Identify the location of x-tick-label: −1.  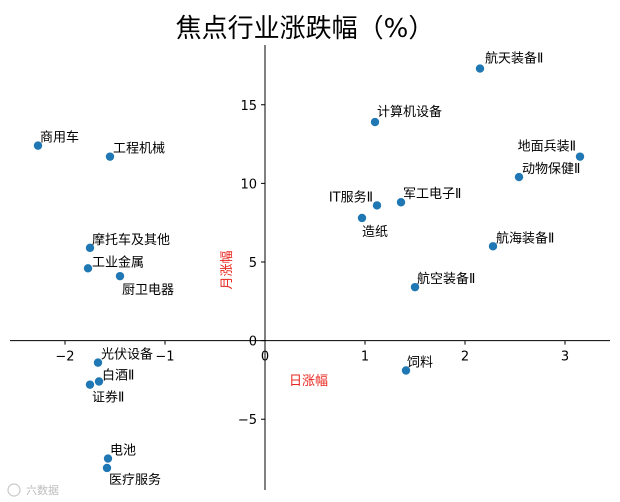
(164, 357).